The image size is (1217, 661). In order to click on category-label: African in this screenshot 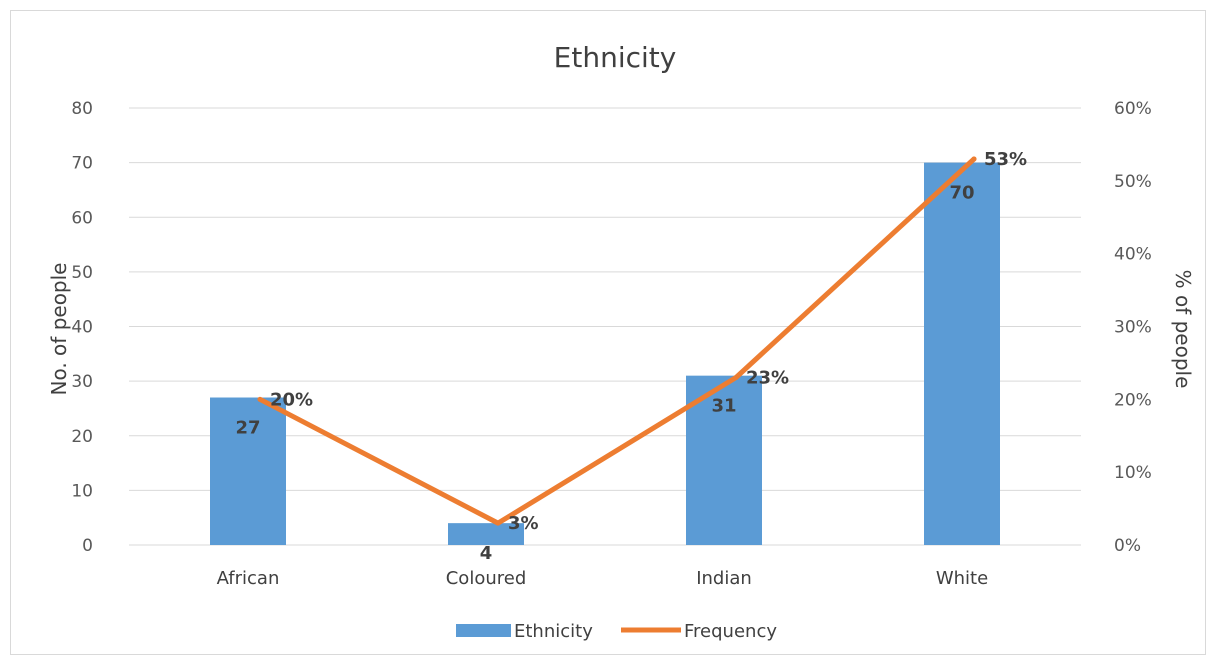, I will do `click(248, 578)`.